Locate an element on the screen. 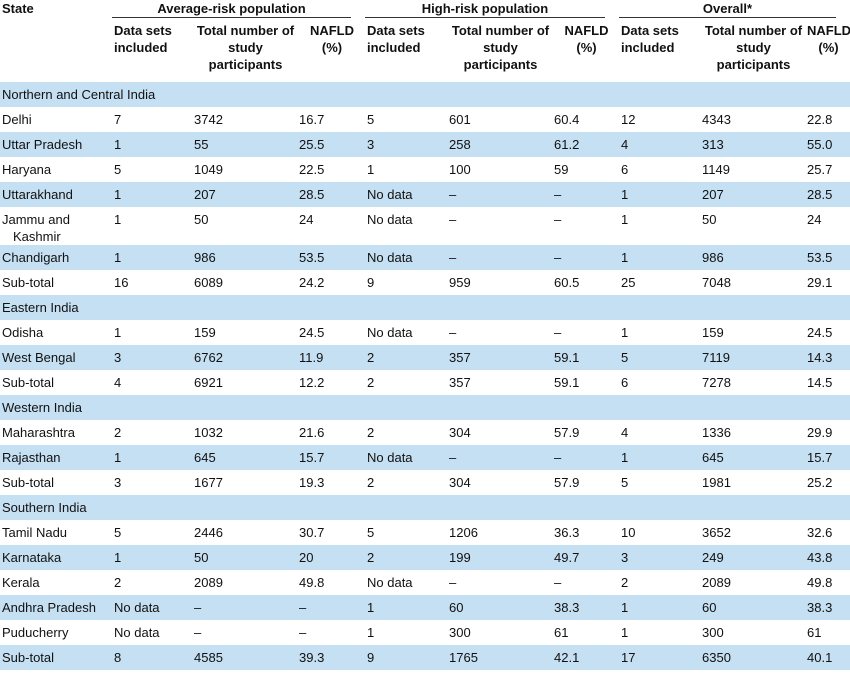 This screenshot has width=850, height=684. data-row: Jammu and Kashmir 1 50 24 No data – – 1 50 24 is located at coordinates (425, 226).